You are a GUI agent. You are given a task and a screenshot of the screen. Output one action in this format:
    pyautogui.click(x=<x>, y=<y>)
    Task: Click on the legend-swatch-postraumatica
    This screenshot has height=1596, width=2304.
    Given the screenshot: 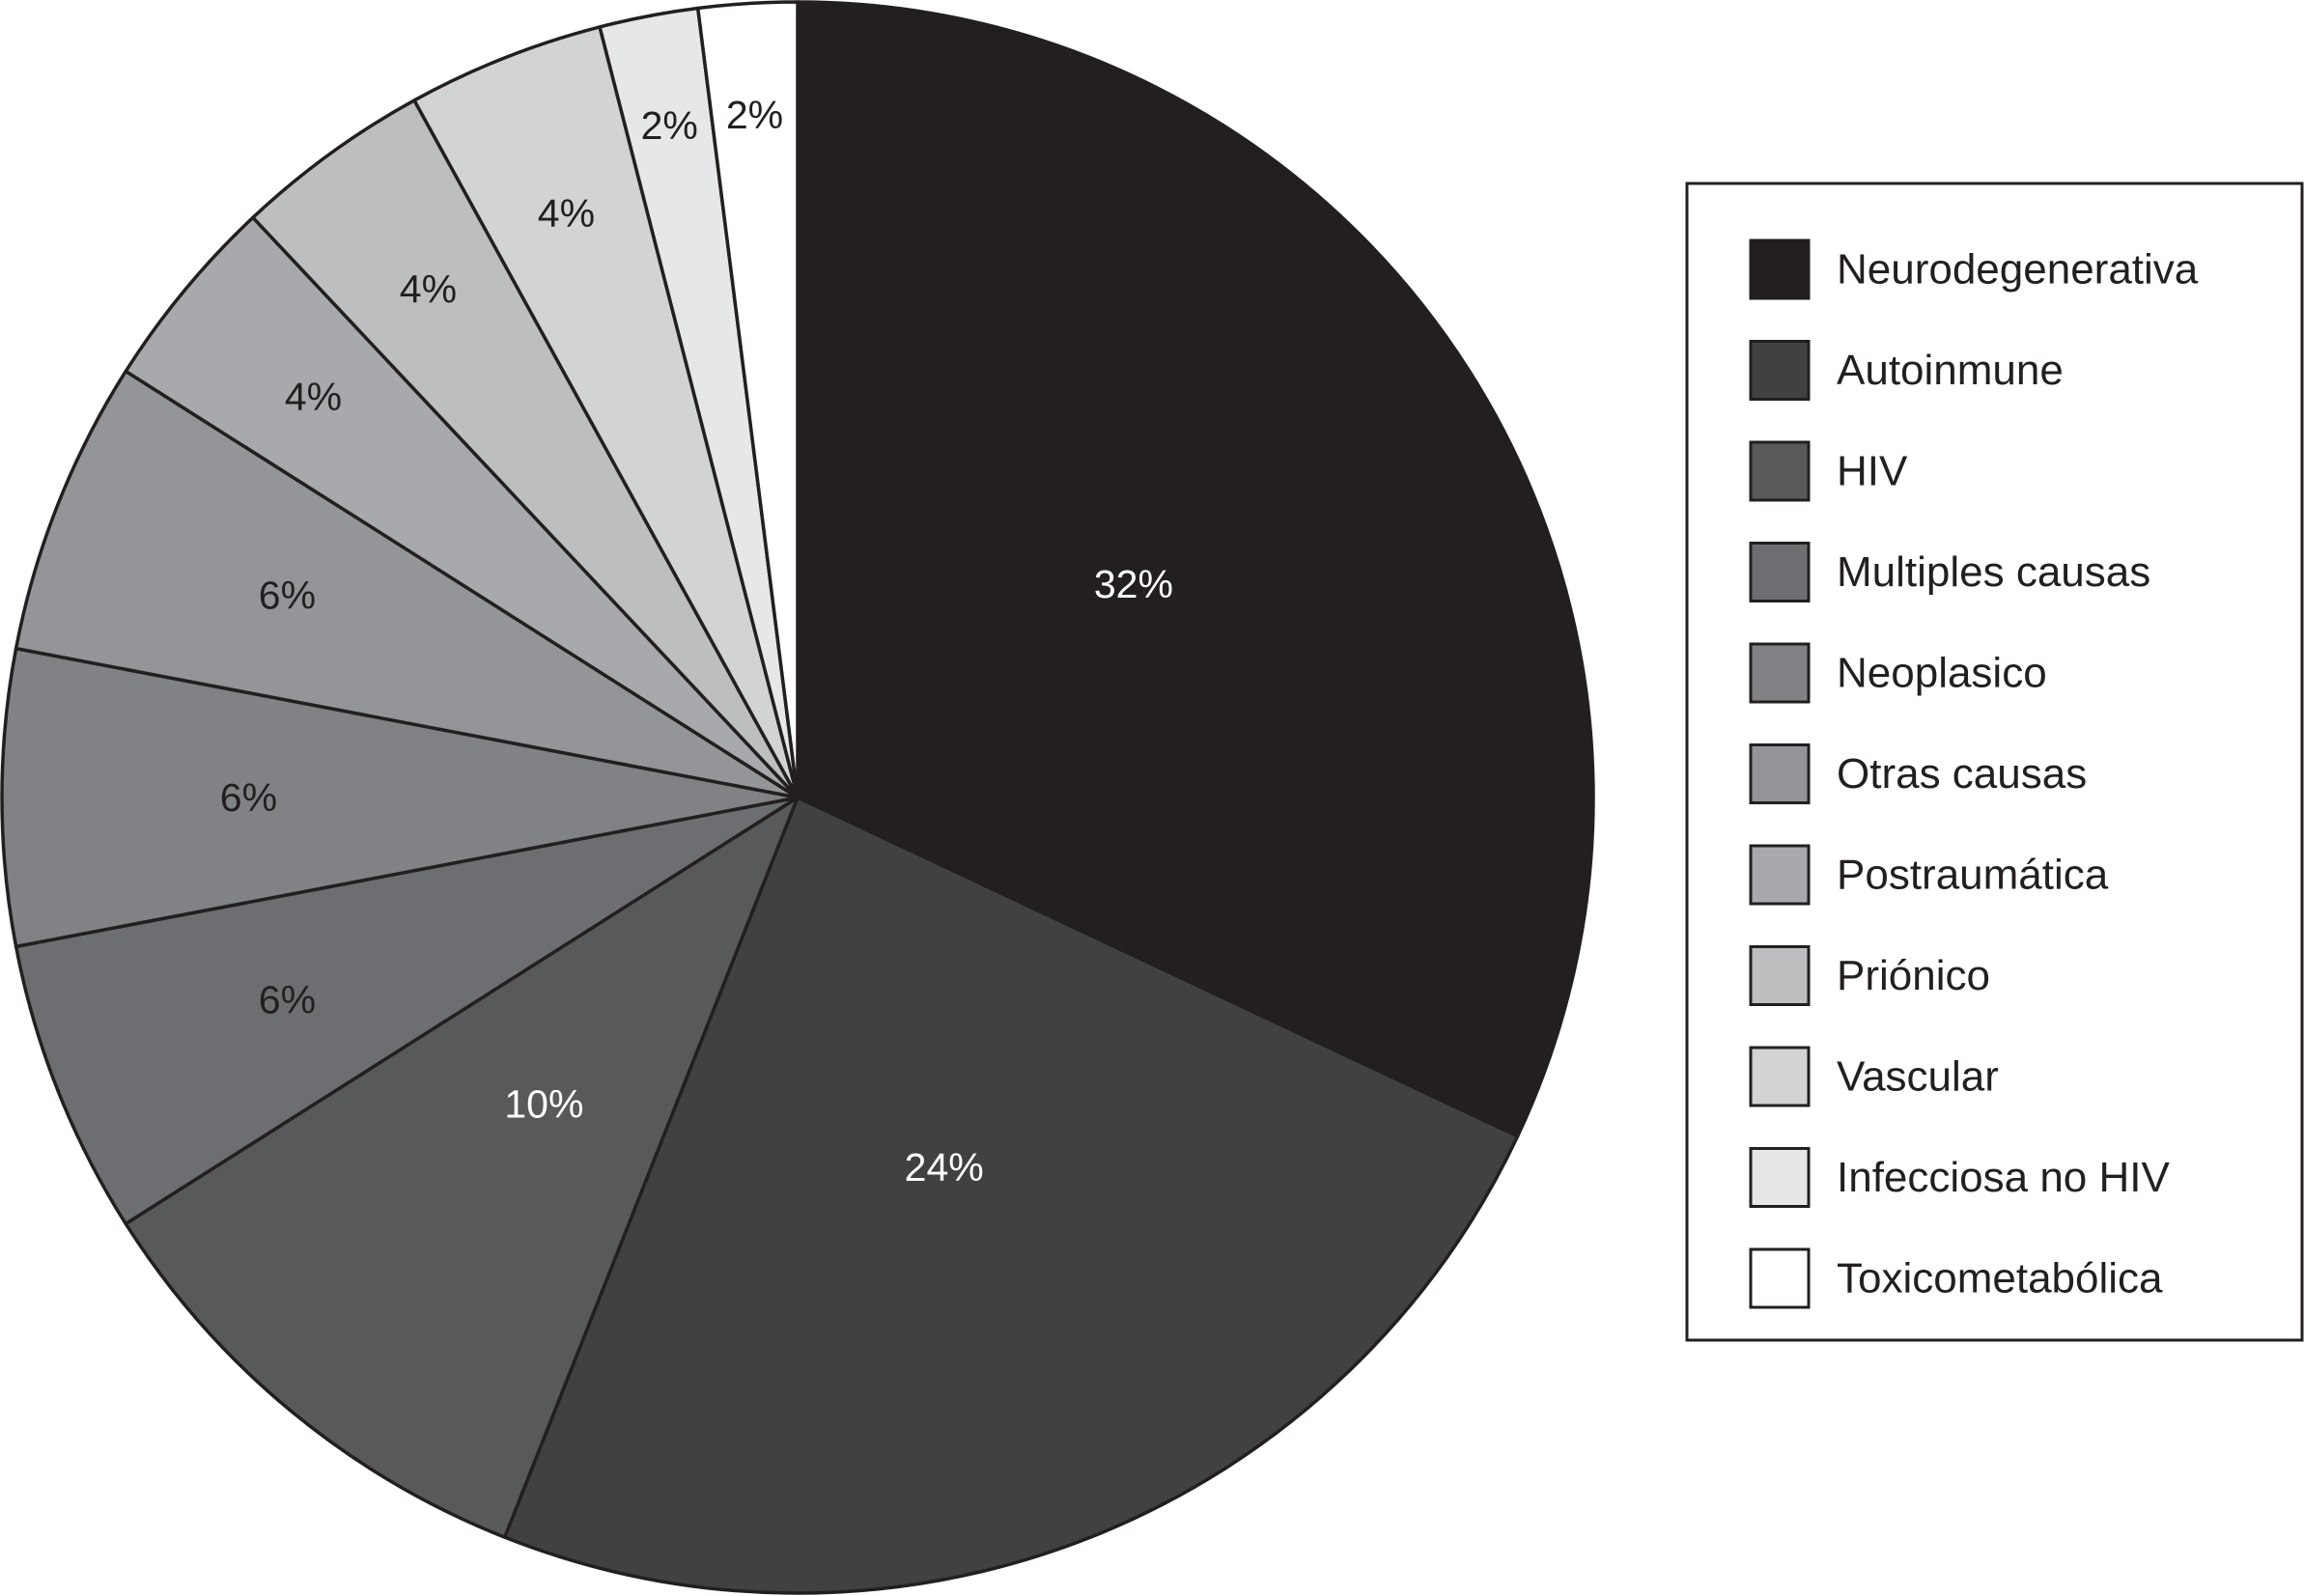 What is the action you would take?
    pyautogui.click(x=1780, y=875)
    